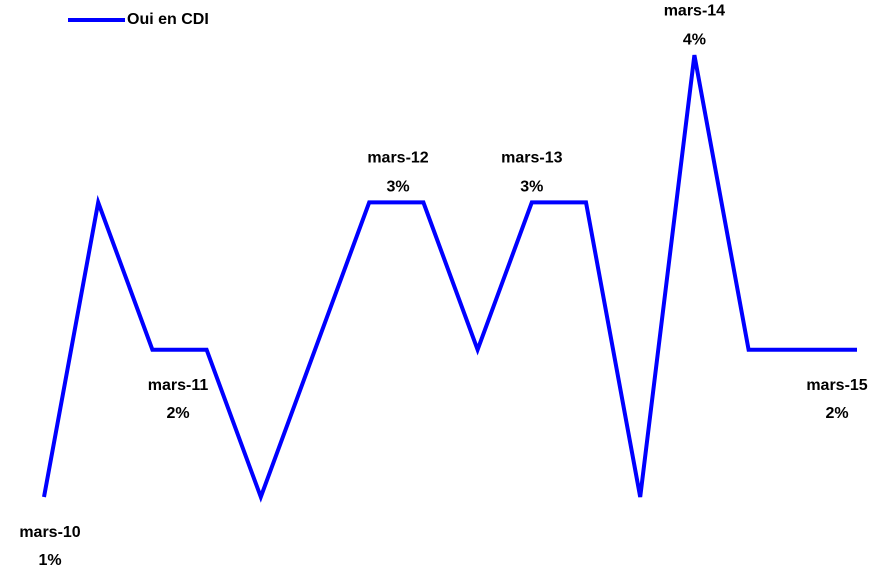 The width and height of the screenshot is (886, 571). I want to click on legend-label: Oui en CDI, so click(168, 19).